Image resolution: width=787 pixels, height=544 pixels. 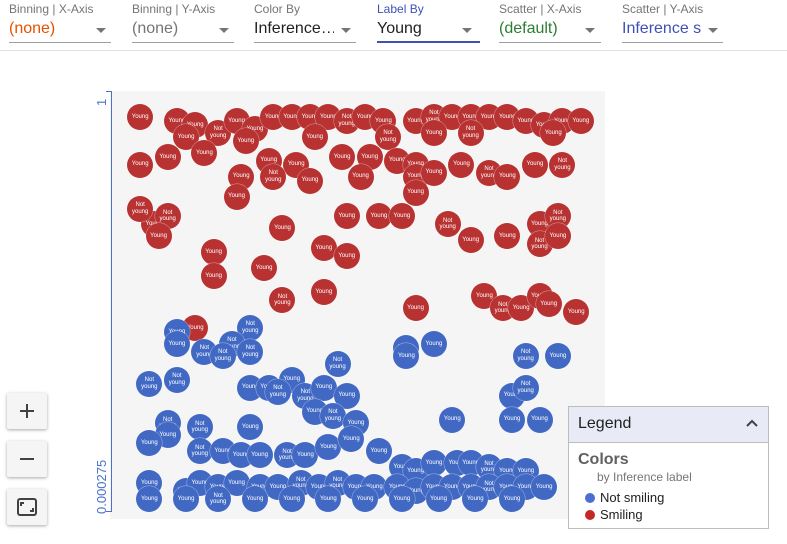 What do you see at coordinates (550, 22) in the screenshot?
I see `scatter-x-axis-dropdown: Scatter | X-Axis (default)` at bounding box center [550, 22].